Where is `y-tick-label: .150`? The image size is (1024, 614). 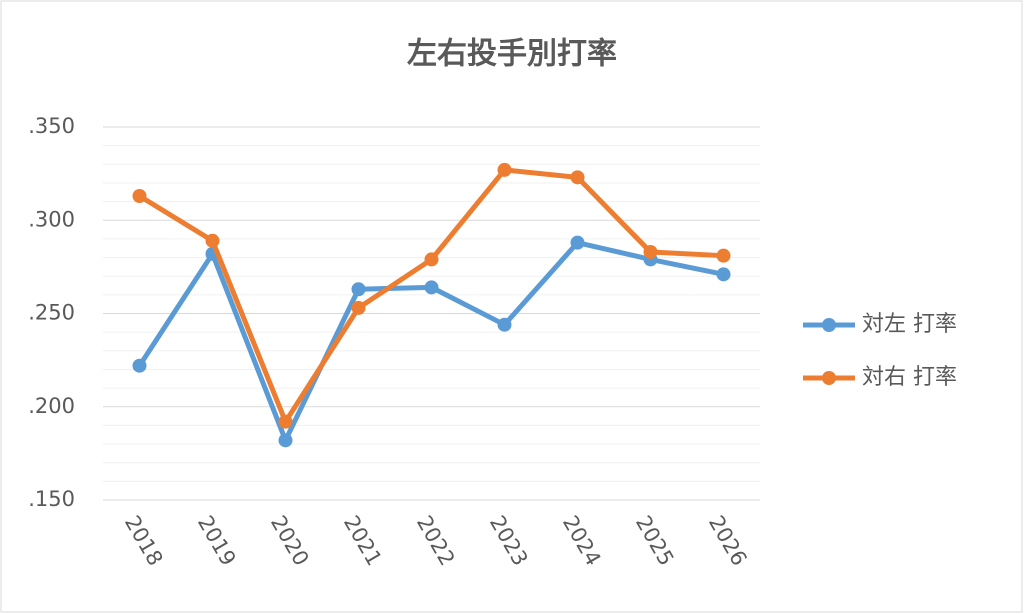 y-tick-label: .150 is located at coordinates (51, 499).